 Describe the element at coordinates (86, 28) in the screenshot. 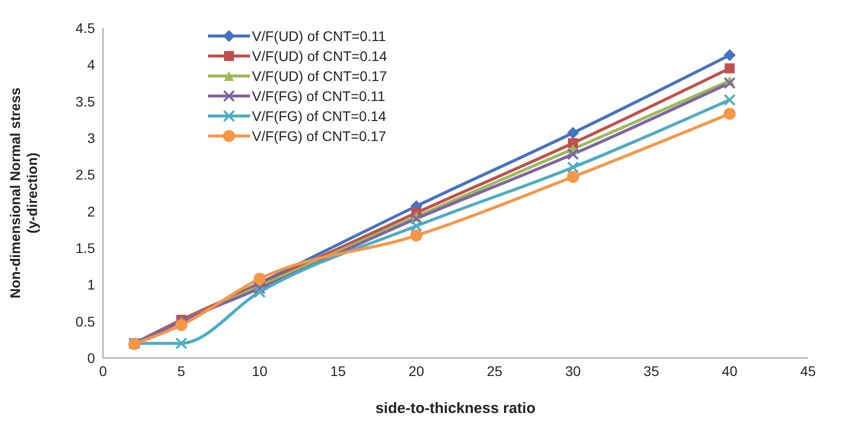

I see `y-tick-label: 4.5` at that location.